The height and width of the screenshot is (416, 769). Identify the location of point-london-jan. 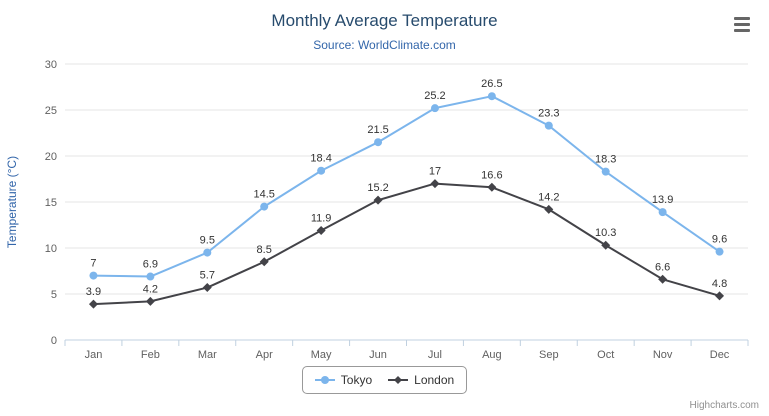
(93, 304).